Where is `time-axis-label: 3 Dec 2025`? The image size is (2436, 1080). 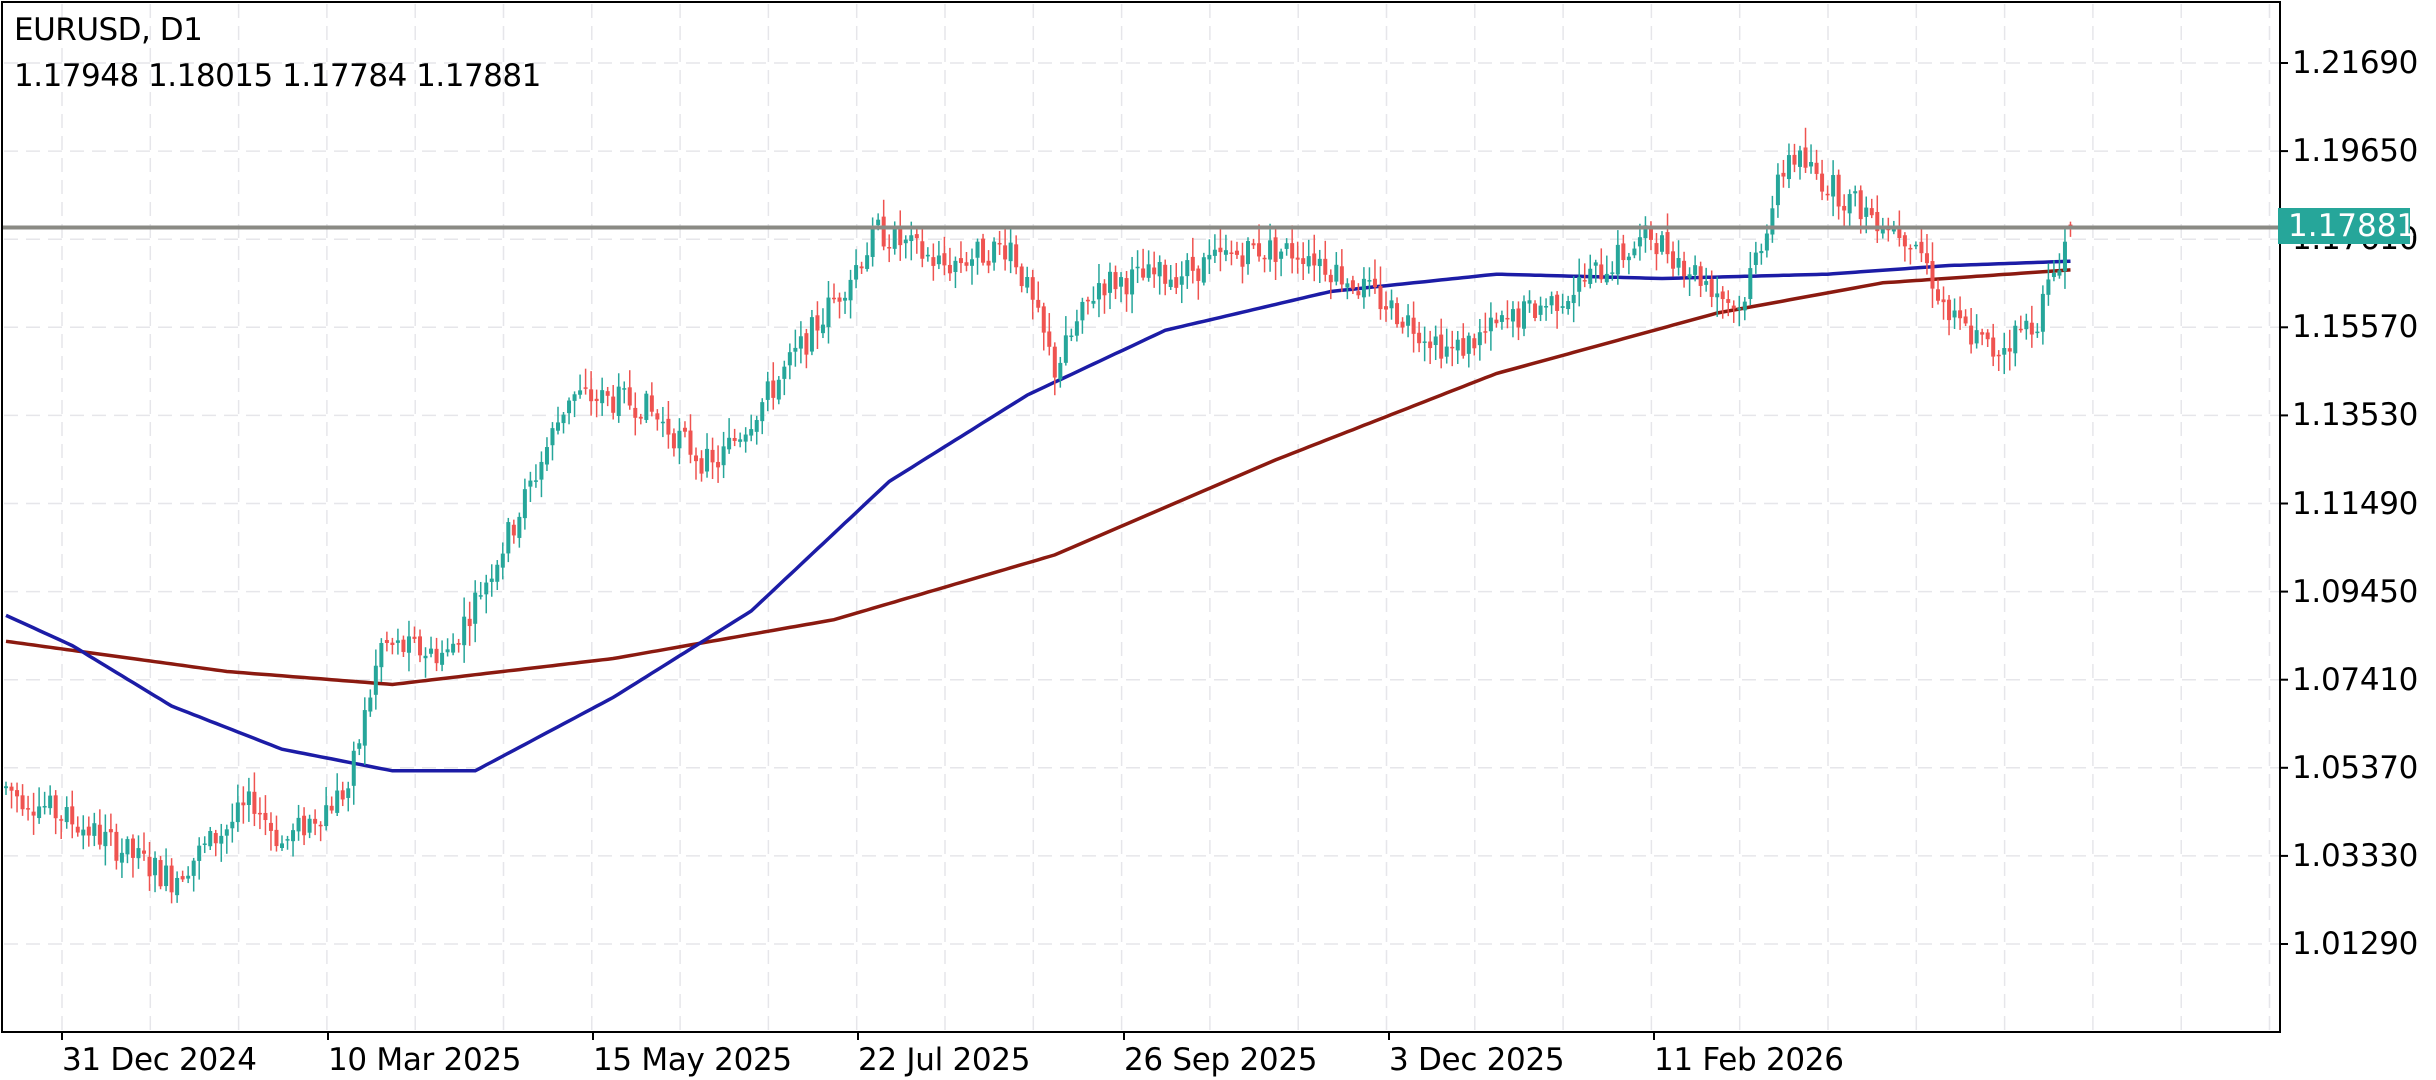
time-axis-label: 3 Dec 2025 is located at coordinates (1477, 1060).